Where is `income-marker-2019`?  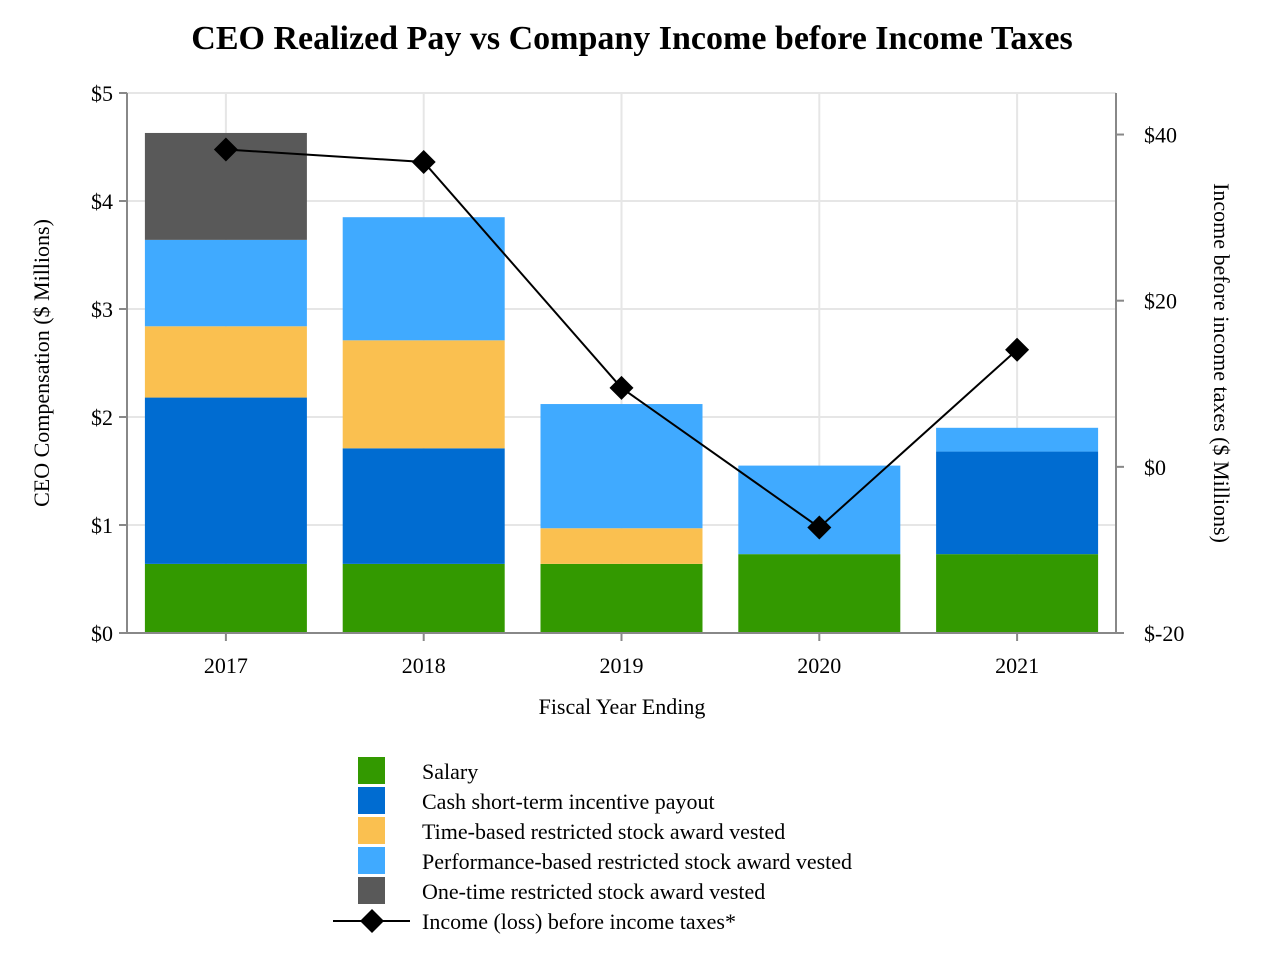
income-marker-2019 is located at coordinates (621, 387).